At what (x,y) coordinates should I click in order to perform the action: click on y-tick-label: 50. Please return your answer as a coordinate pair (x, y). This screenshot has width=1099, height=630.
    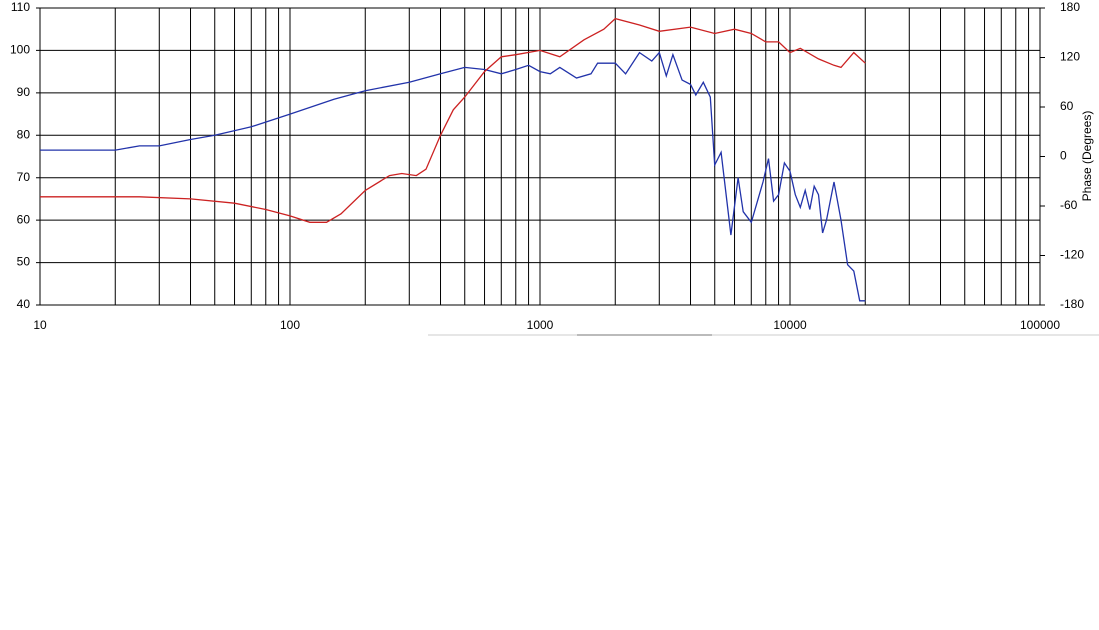
    Looking at the image, I should click on (24, 262).